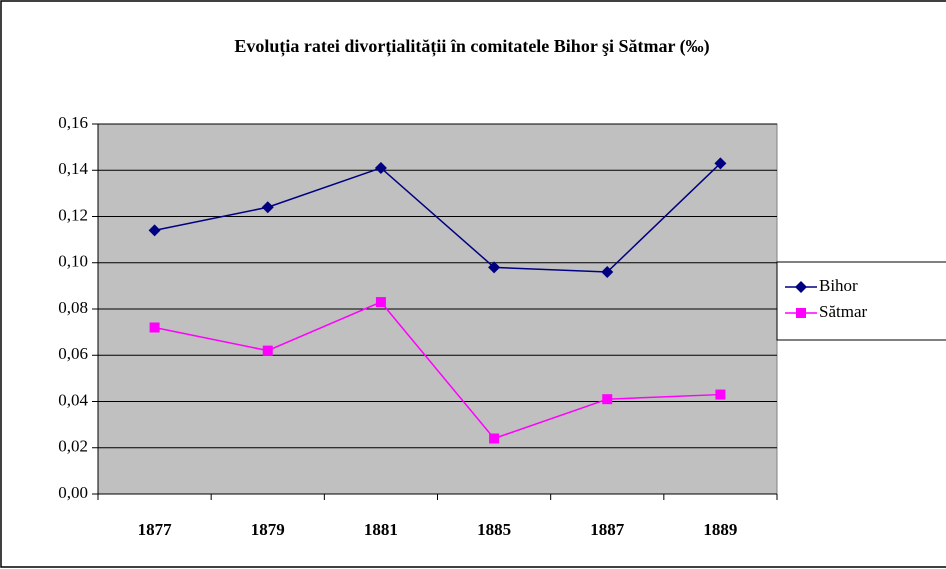 Image resolution: width=946 pixels, height=569 pixels. What do you see at coordinates (720, 529) in the screenshot?
I see `x-tick-label: 1889` at bounding box center [720, 529].